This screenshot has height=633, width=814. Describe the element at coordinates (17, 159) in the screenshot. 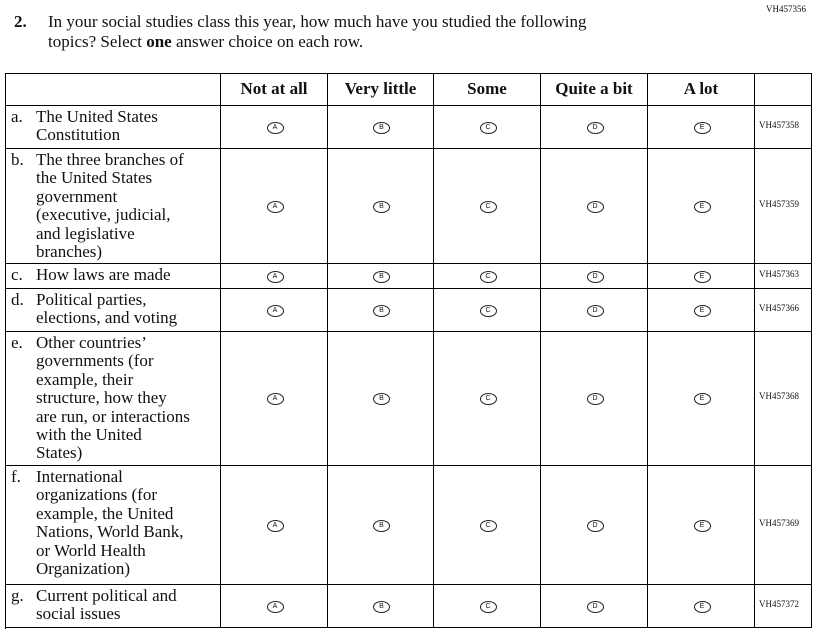

I see `row-letter: b.` at that location.